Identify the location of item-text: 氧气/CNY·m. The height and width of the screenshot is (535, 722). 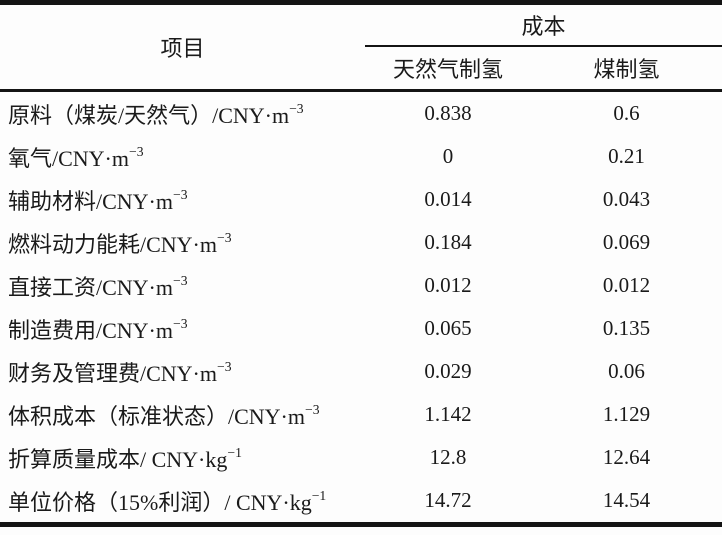
(69, 158).